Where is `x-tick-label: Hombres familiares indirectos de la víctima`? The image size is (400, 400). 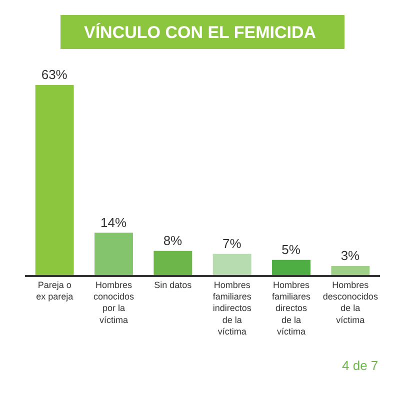 x-tick-label: Hombres familiares indirectos de la víctima is located at coordinates (232, 308).